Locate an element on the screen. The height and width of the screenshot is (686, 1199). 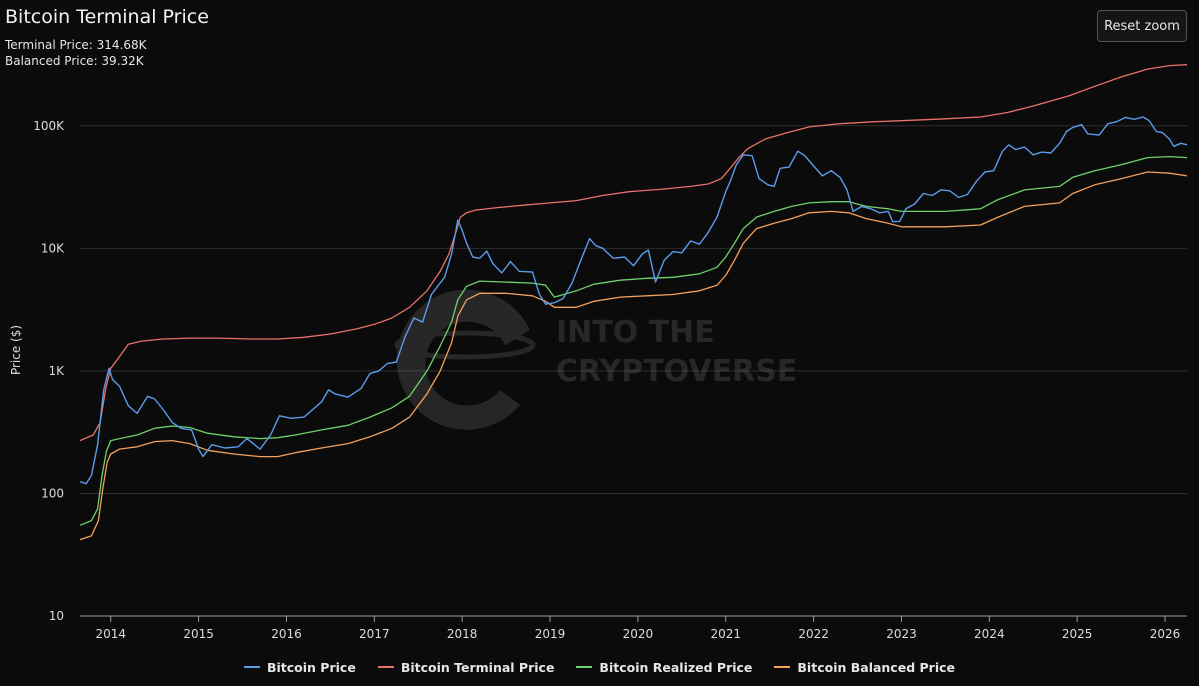
x-tick-label: 2014 is located at coordinates (110, 634).